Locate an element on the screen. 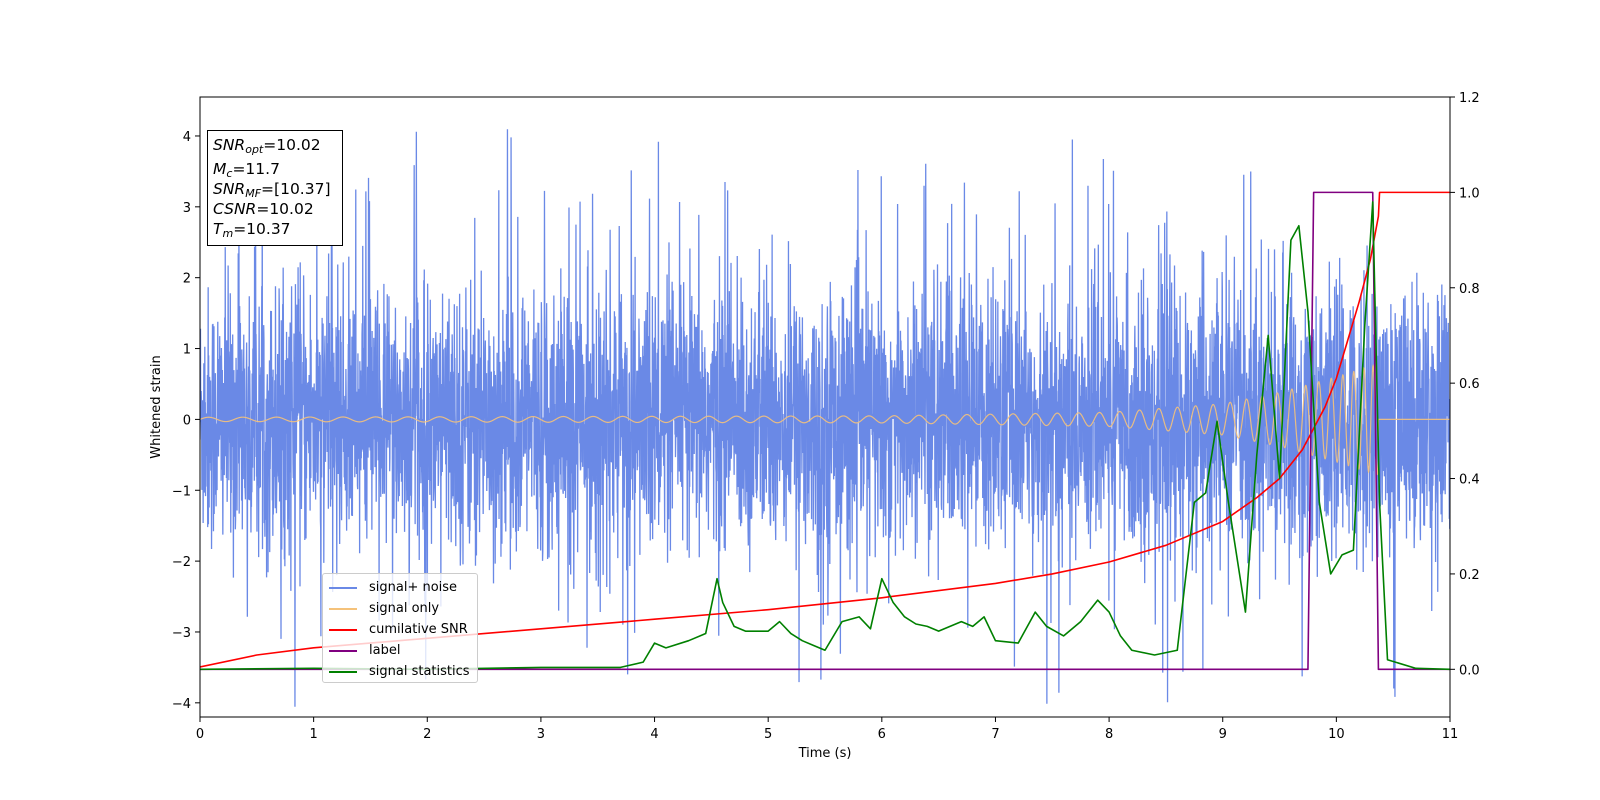 This screenshot has width=1600, height=800. y-right-tick-label: 0.2 is located at coordinates (1469, 575).